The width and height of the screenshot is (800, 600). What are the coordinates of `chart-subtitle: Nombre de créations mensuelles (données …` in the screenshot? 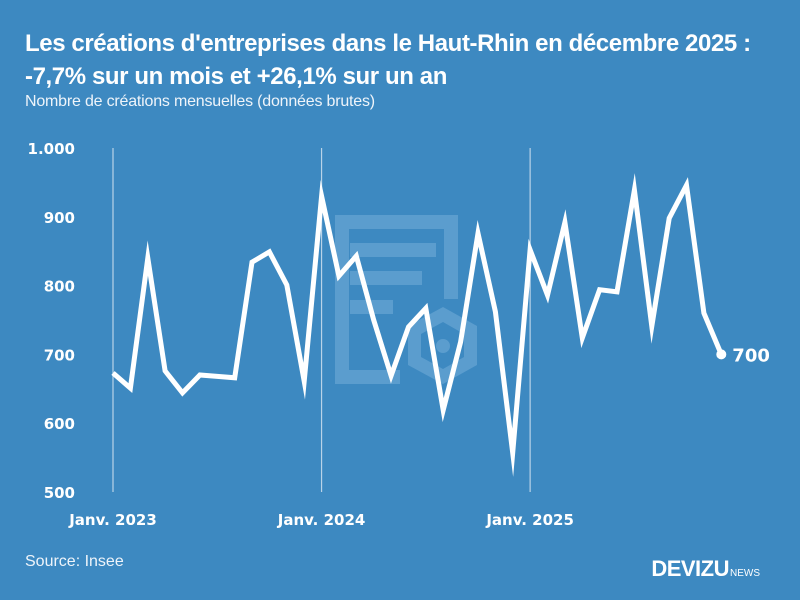 It's located at (200, 101).